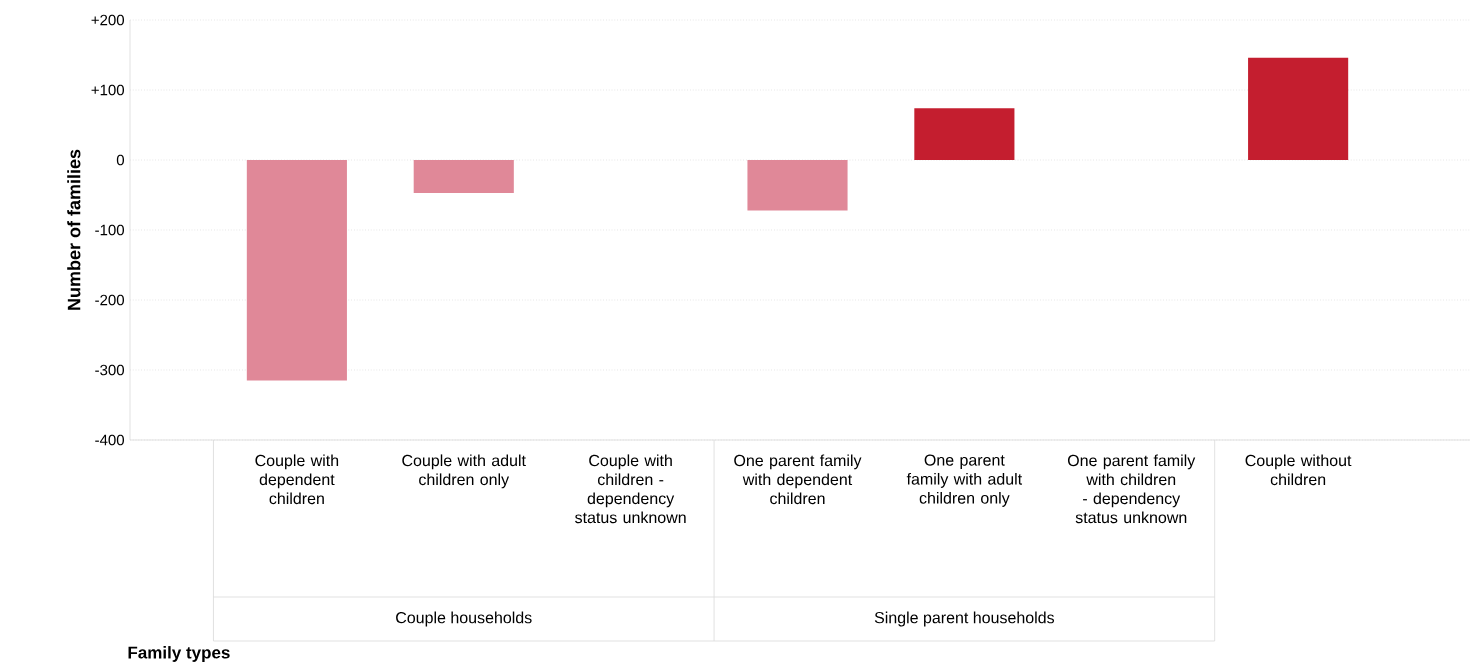 The width and height of the screenshot is (1471, 670). Describe the element at coordinates (120, 160) in the screenshot. I see `y-tick-label: 0` at that location.